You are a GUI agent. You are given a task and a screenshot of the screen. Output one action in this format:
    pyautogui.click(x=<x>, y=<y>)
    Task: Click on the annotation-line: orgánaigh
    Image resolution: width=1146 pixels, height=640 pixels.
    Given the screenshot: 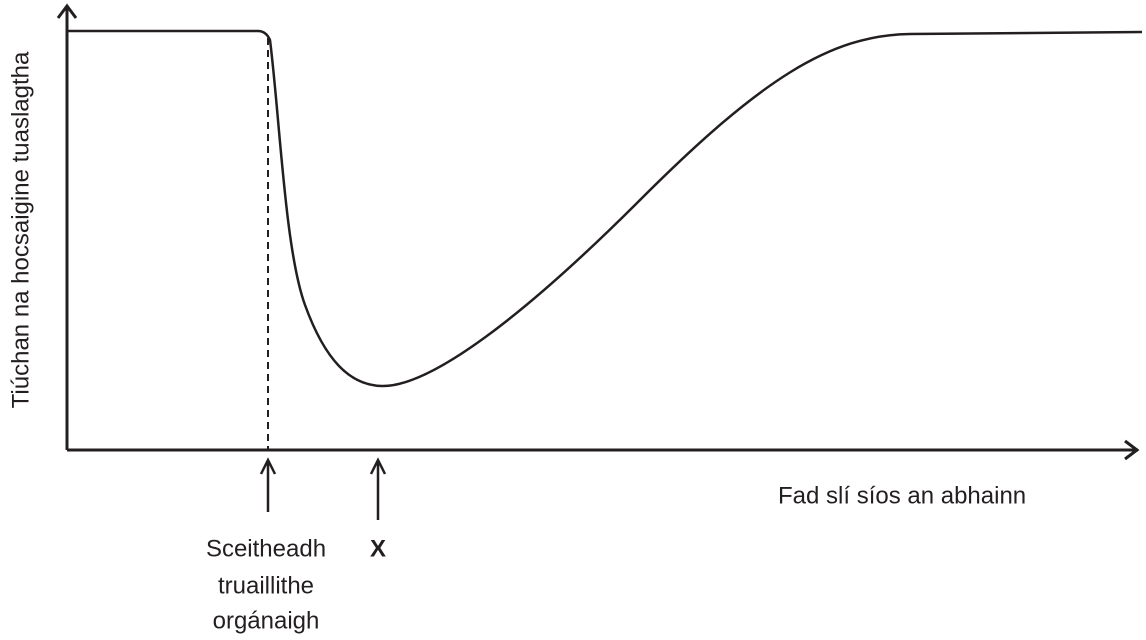 What is the action you would take?
    pyautogui.click(x=266, y=620)
    